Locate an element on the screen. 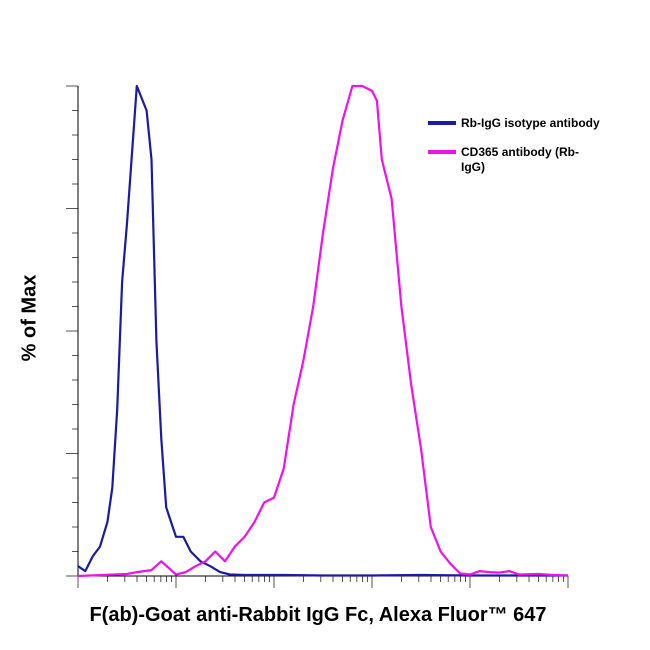 The image size is (650, 650). y-axis-label: % of Max is located at coordinates (29, 318).